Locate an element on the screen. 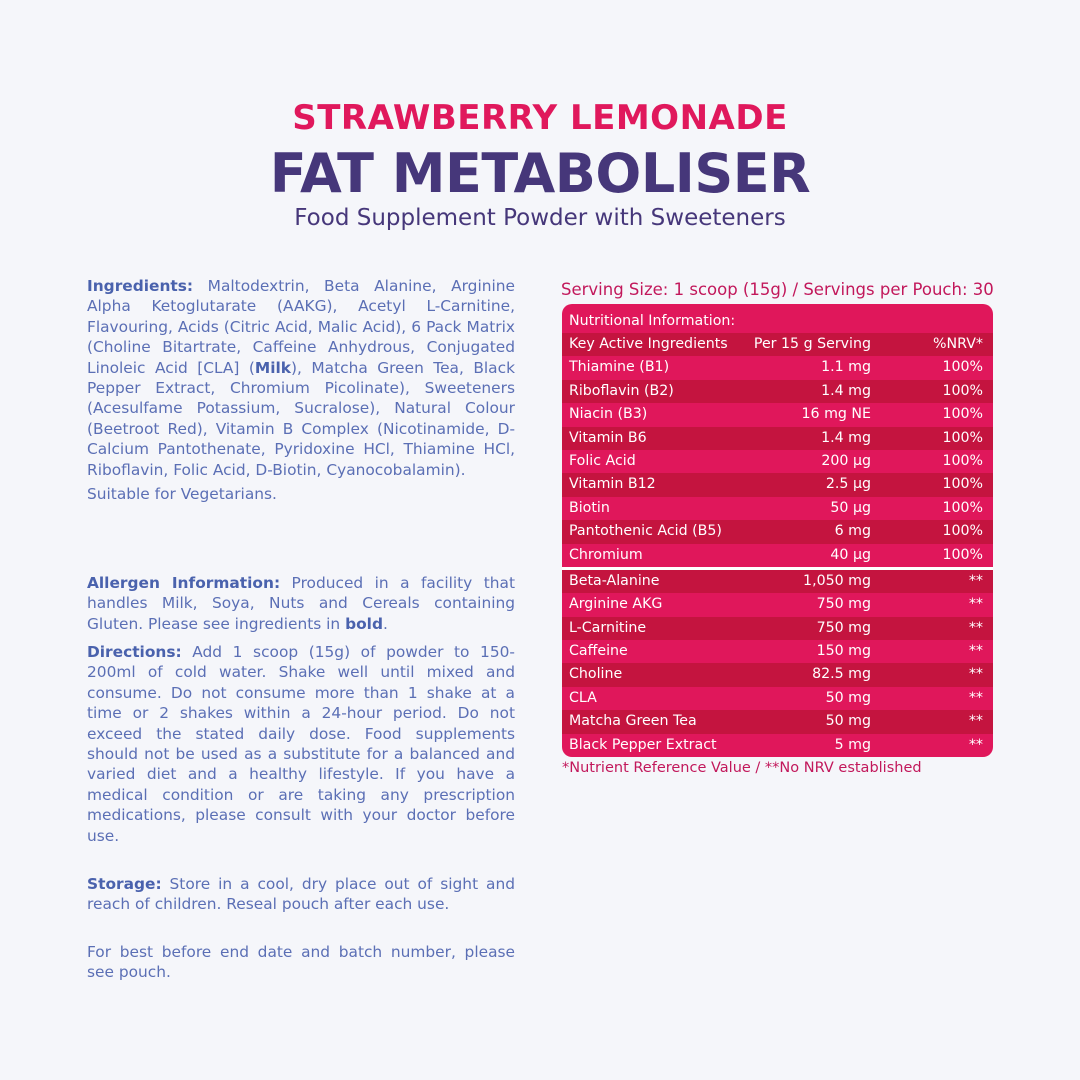  flavour-title: STRAWBERRY LEMONADE is located at coordinates (540, 118).